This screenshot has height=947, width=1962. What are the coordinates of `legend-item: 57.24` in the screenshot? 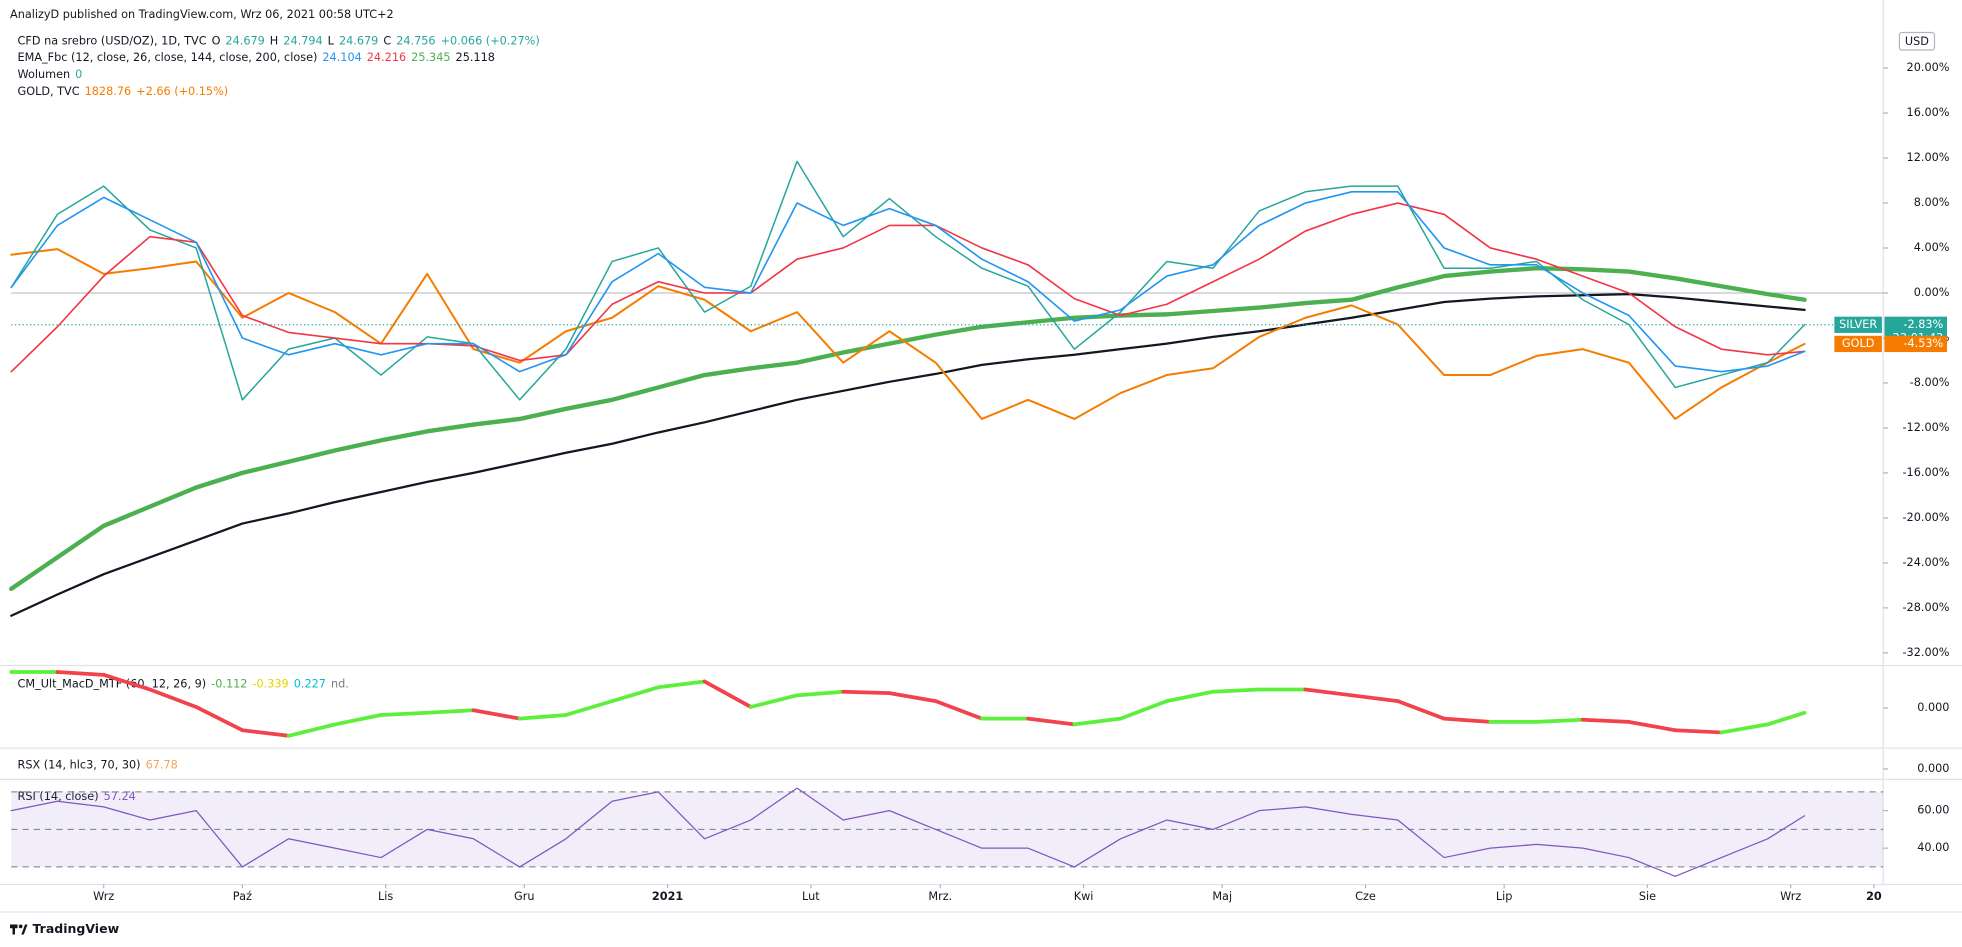 It's located at (120, 796).